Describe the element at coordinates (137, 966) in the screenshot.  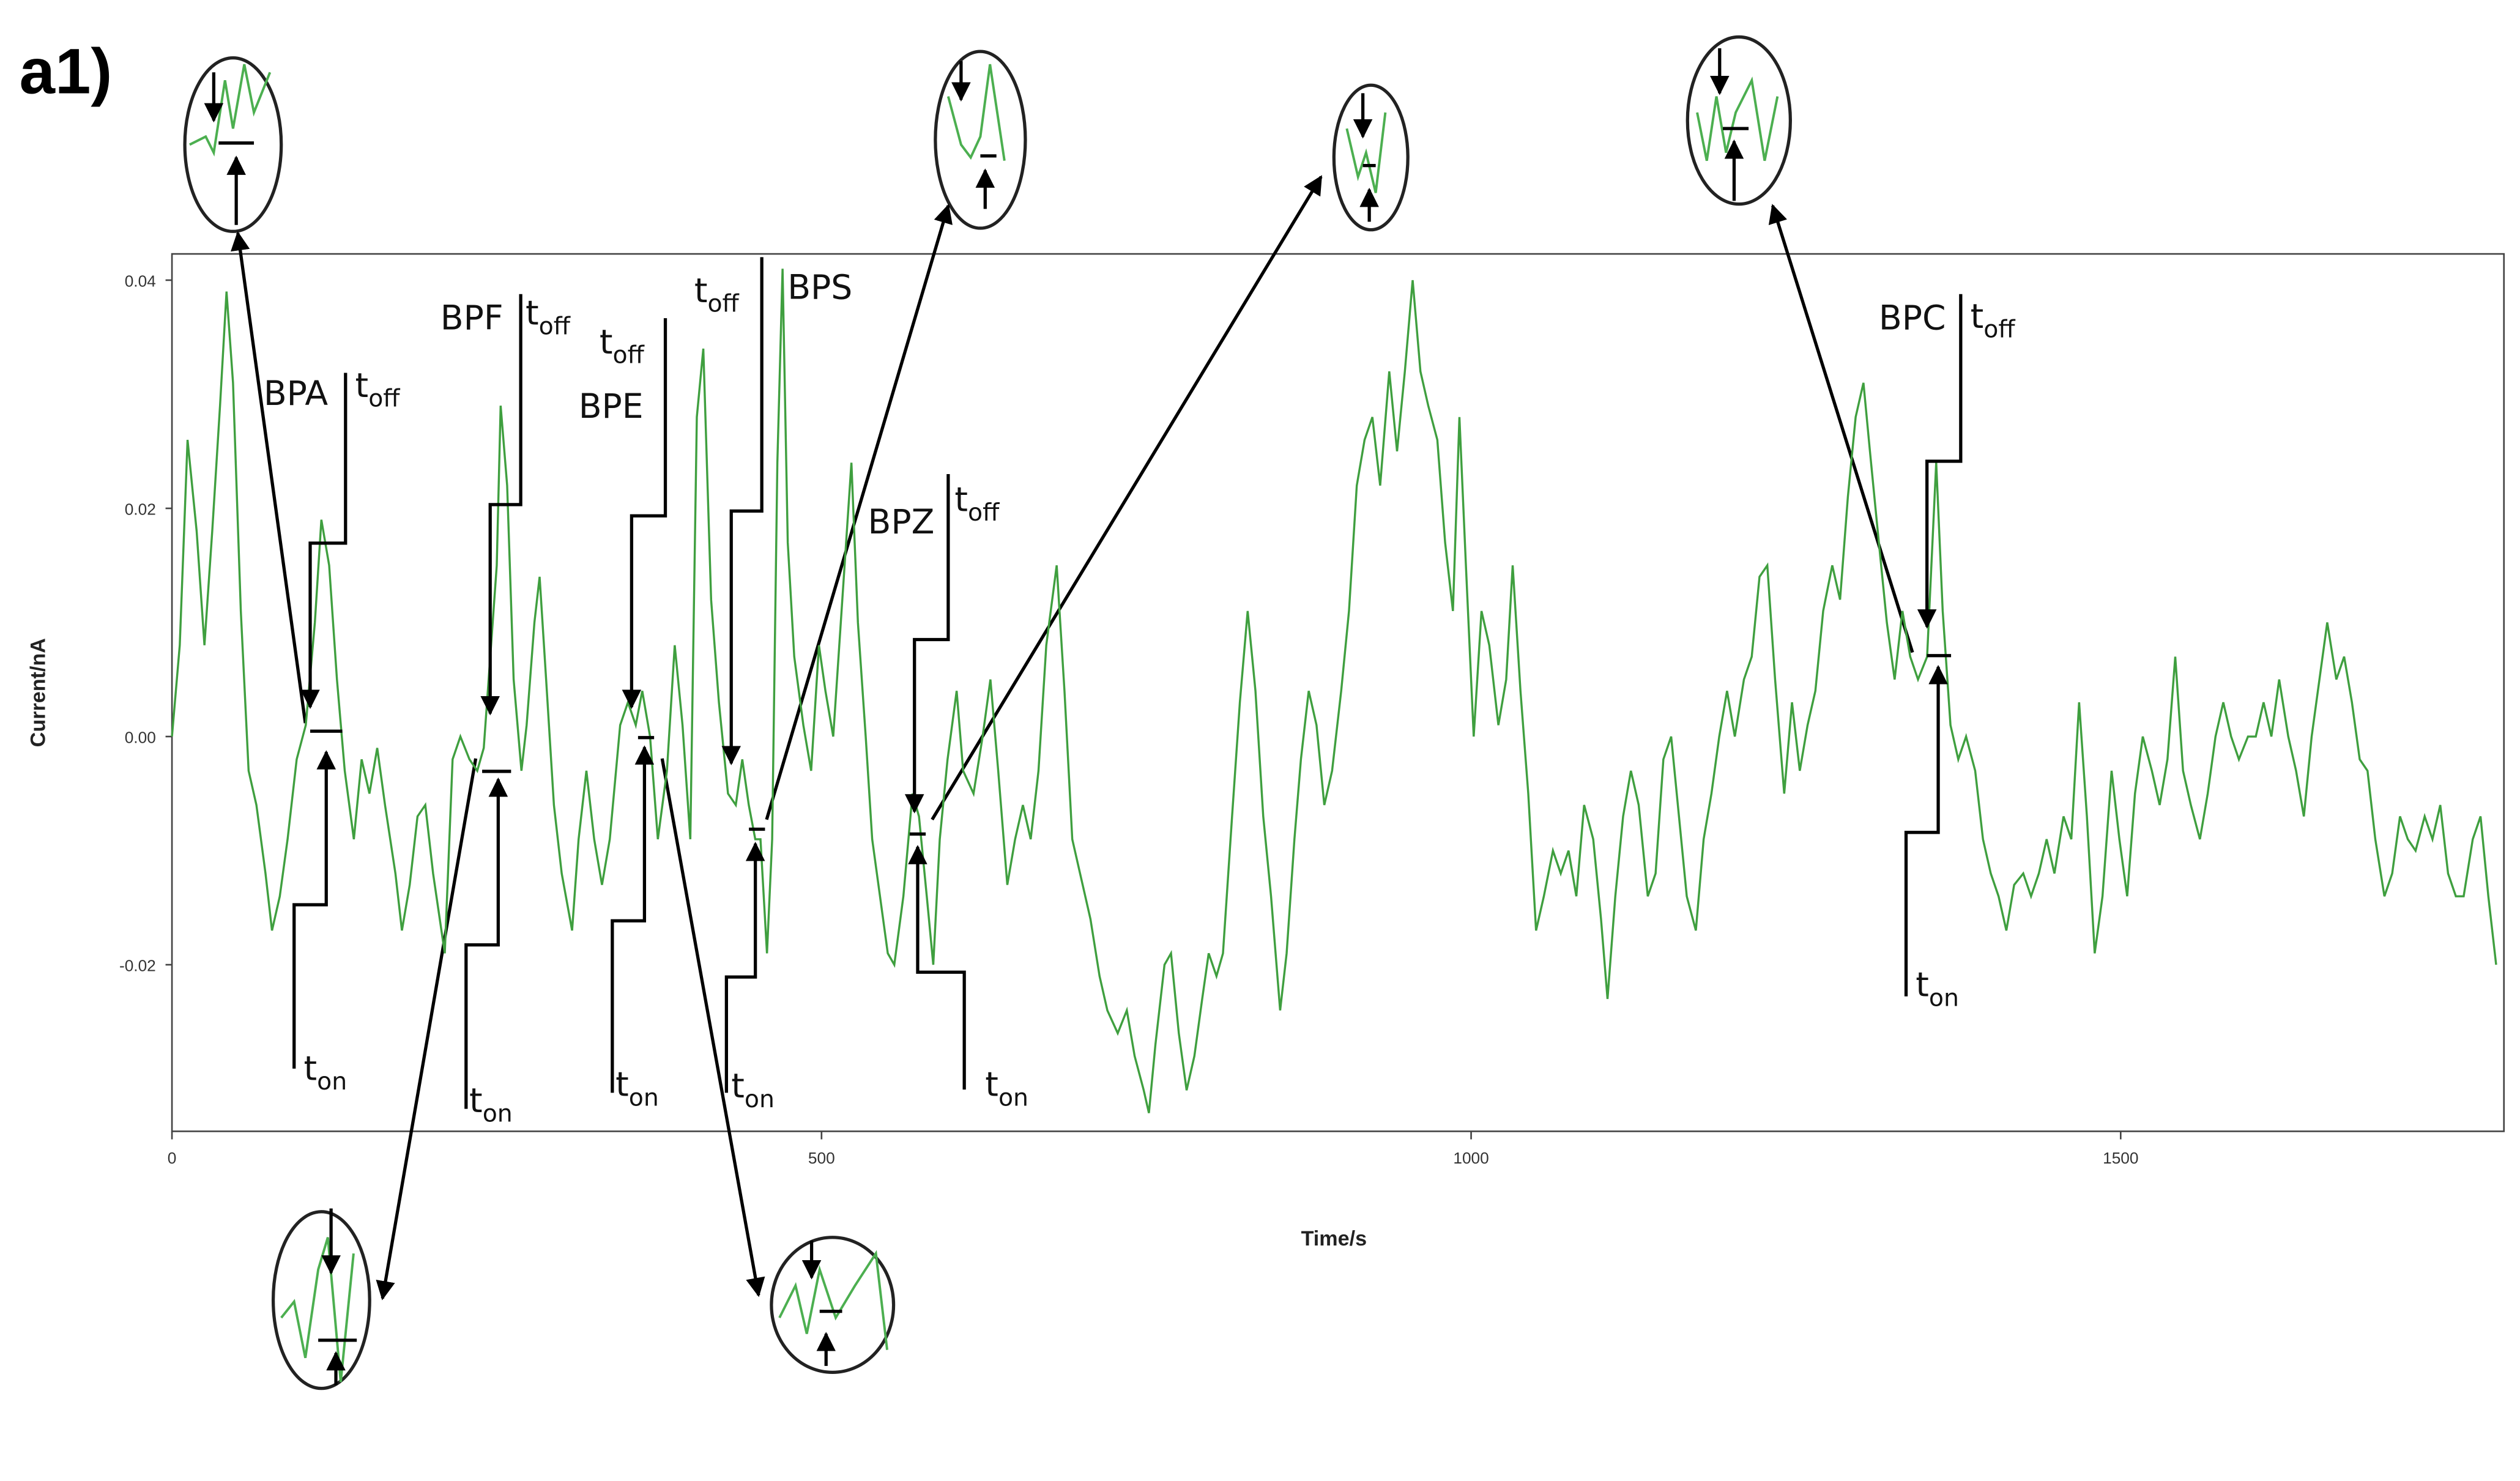
I see `y-tick-label: -0.02` at that location.